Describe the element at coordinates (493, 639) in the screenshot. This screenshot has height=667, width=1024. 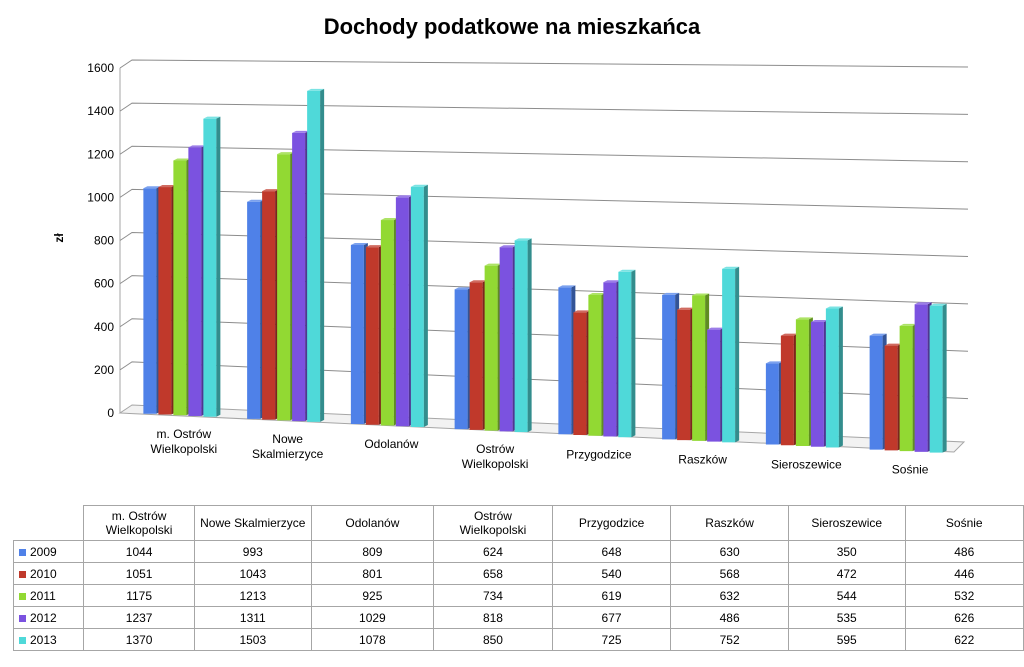
I see `table-cell: 850` at that location.